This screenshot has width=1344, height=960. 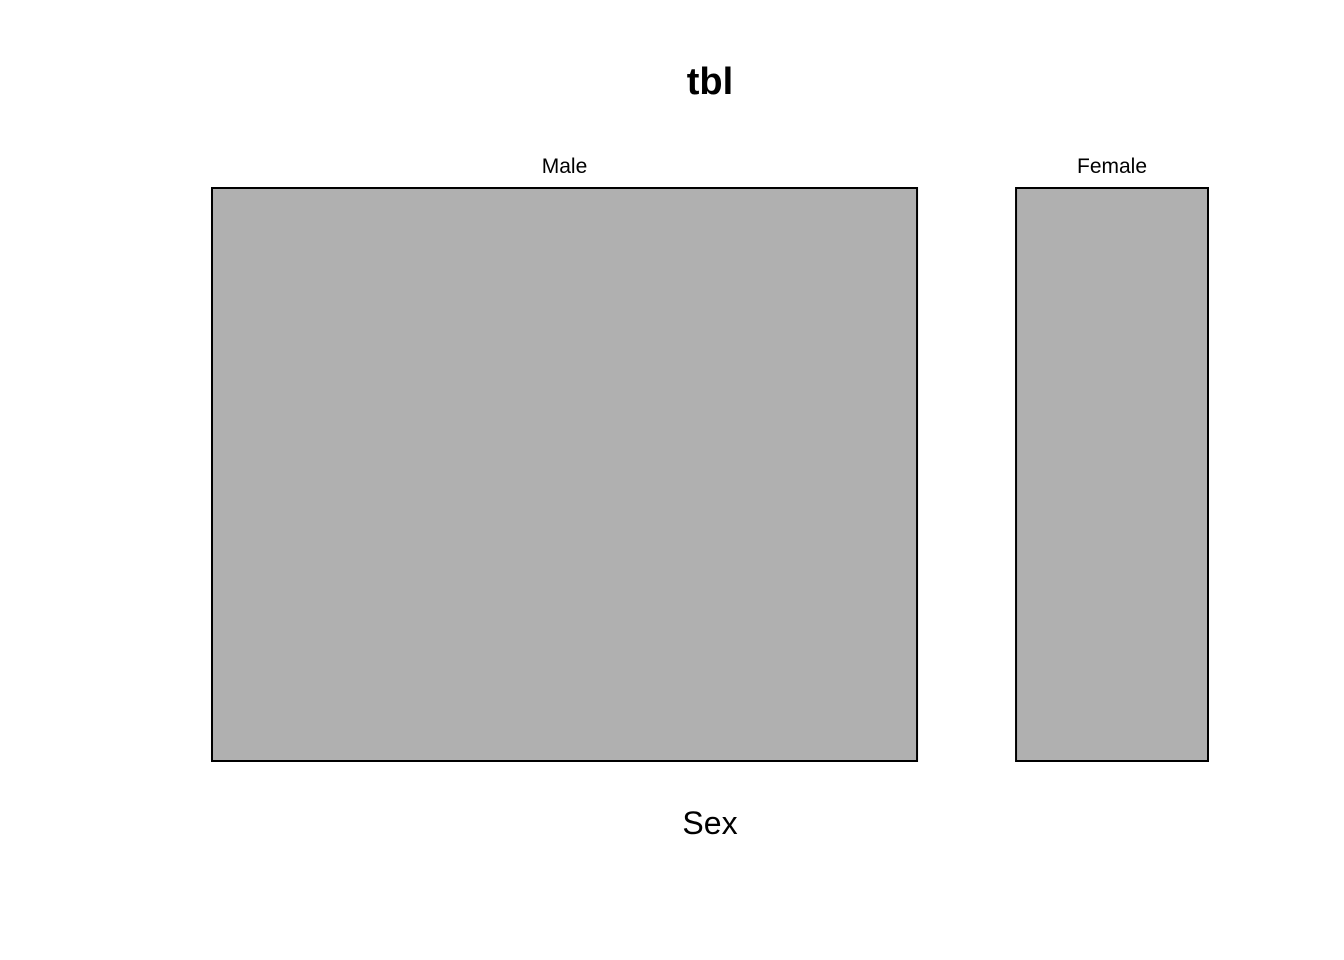 I want to click on category-label-male: Male, so click(x=565, y=166).